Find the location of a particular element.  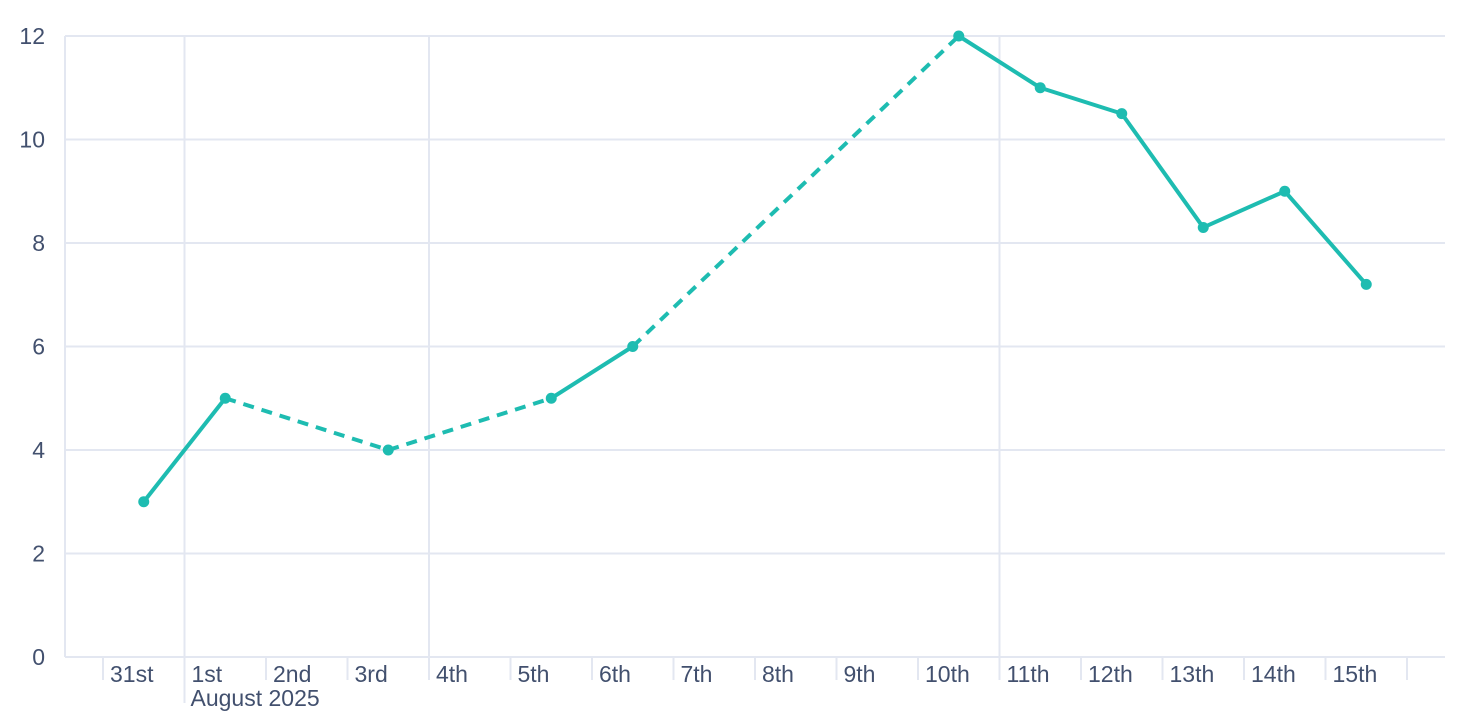

y-tick-label: 6 is located at coordinates (38, 347).